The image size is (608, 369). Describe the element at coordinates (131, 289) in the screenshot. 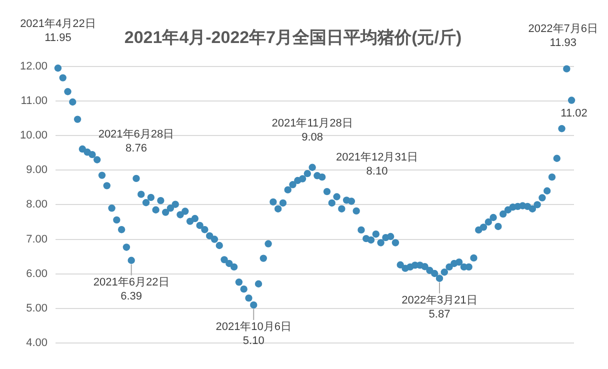

I see `annotation: 2021年6月22日 6.39` at that location.